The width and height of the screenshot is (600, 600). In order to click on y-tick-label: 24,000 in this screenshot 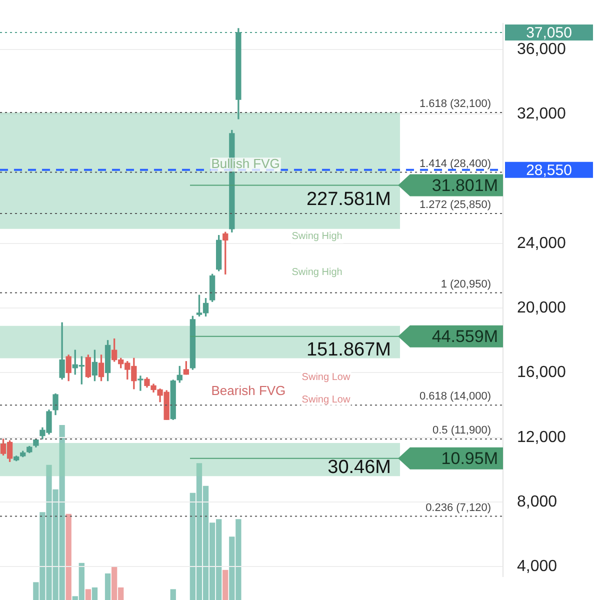, I will do `click(541, 243)`.